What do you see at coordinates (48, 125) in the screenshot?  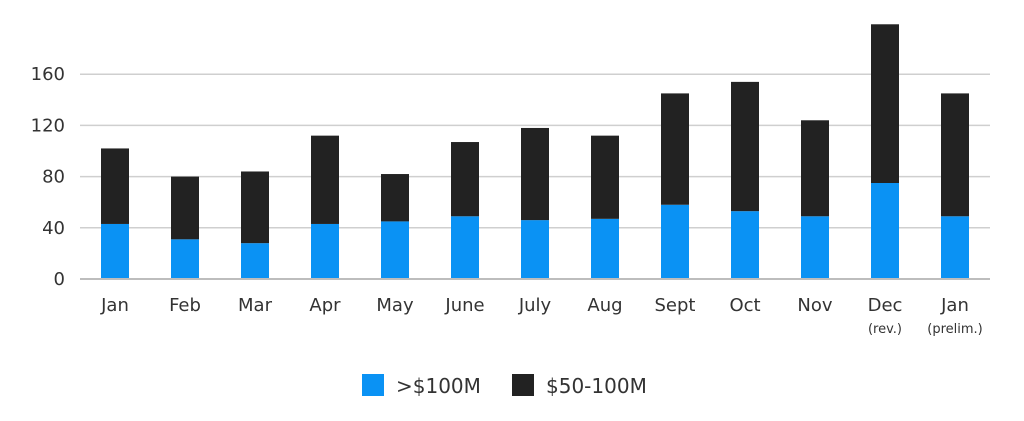 I see `y-tick-label: 120` at bounding box center [48, 125].